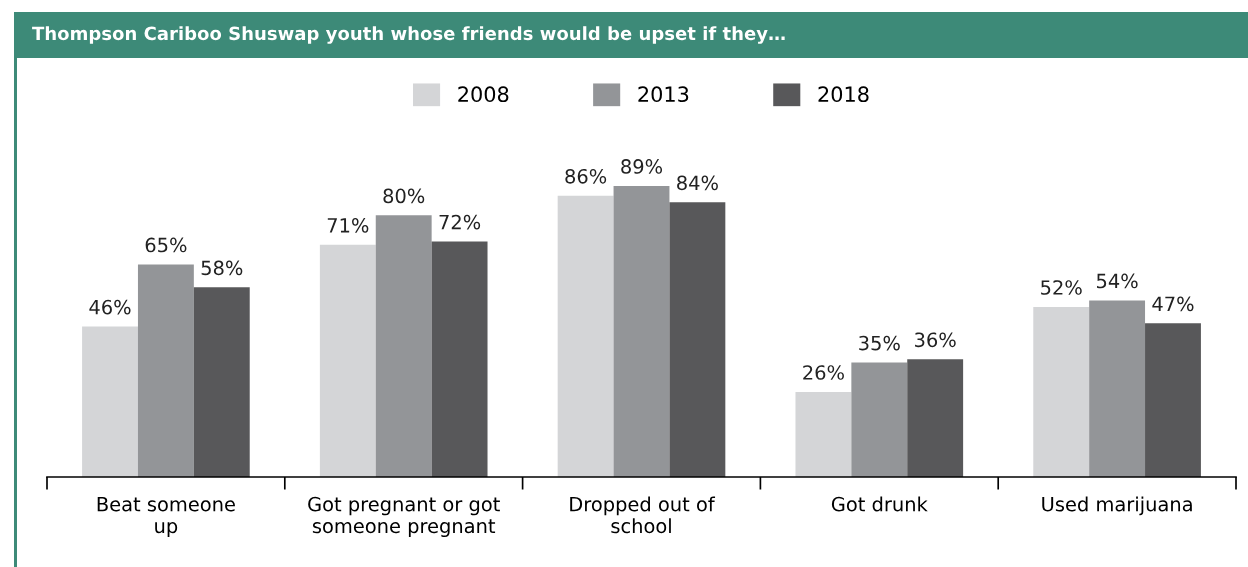 This screenshot has width=1248, height=567. I want to click on legend-label: 2018, so click(843, 94).